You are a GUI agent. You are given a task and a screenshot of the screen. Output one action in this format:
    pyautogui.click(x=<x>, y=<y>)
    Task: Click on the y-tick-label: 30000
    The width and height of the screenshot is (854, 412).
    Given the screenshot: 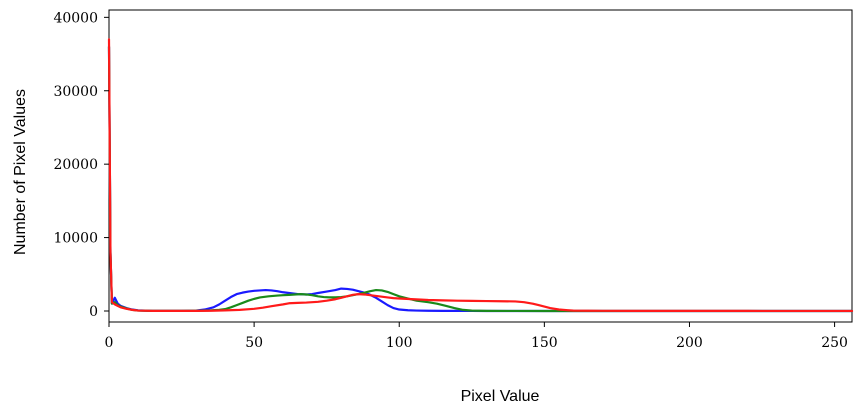 What is the action you would take?
    pyautogui.click(x=75, y=92)
    